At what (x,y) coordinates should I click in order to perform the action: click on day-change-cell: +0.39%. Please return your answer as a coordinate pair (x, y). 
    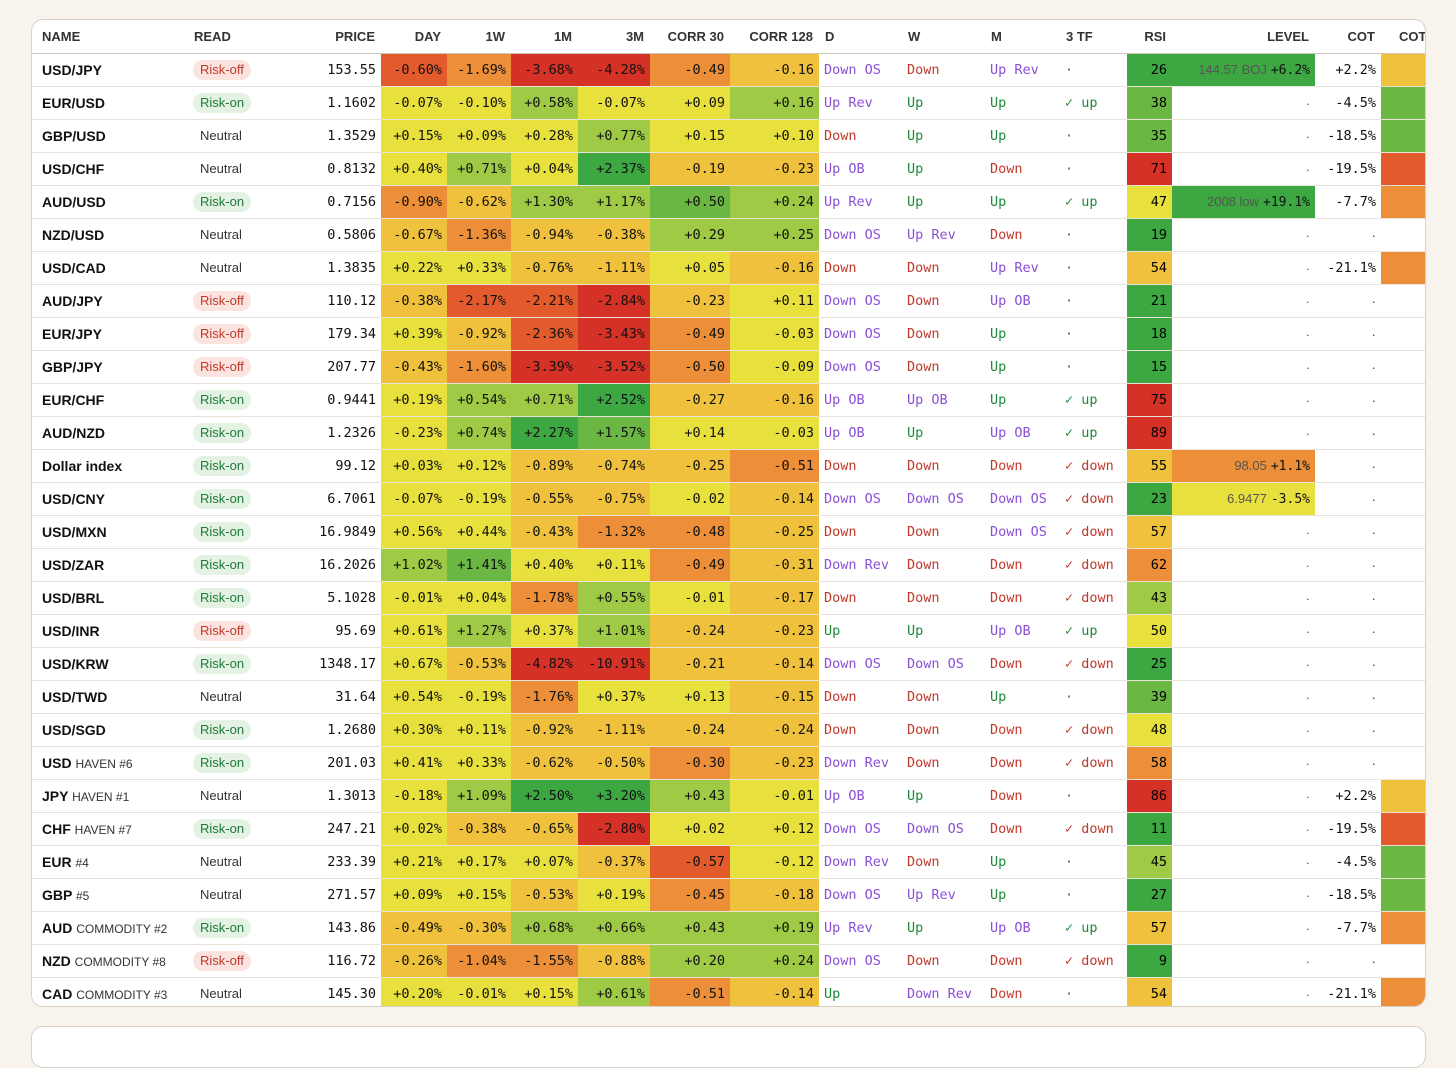
    Looking at the image, I should click on (414, 334).